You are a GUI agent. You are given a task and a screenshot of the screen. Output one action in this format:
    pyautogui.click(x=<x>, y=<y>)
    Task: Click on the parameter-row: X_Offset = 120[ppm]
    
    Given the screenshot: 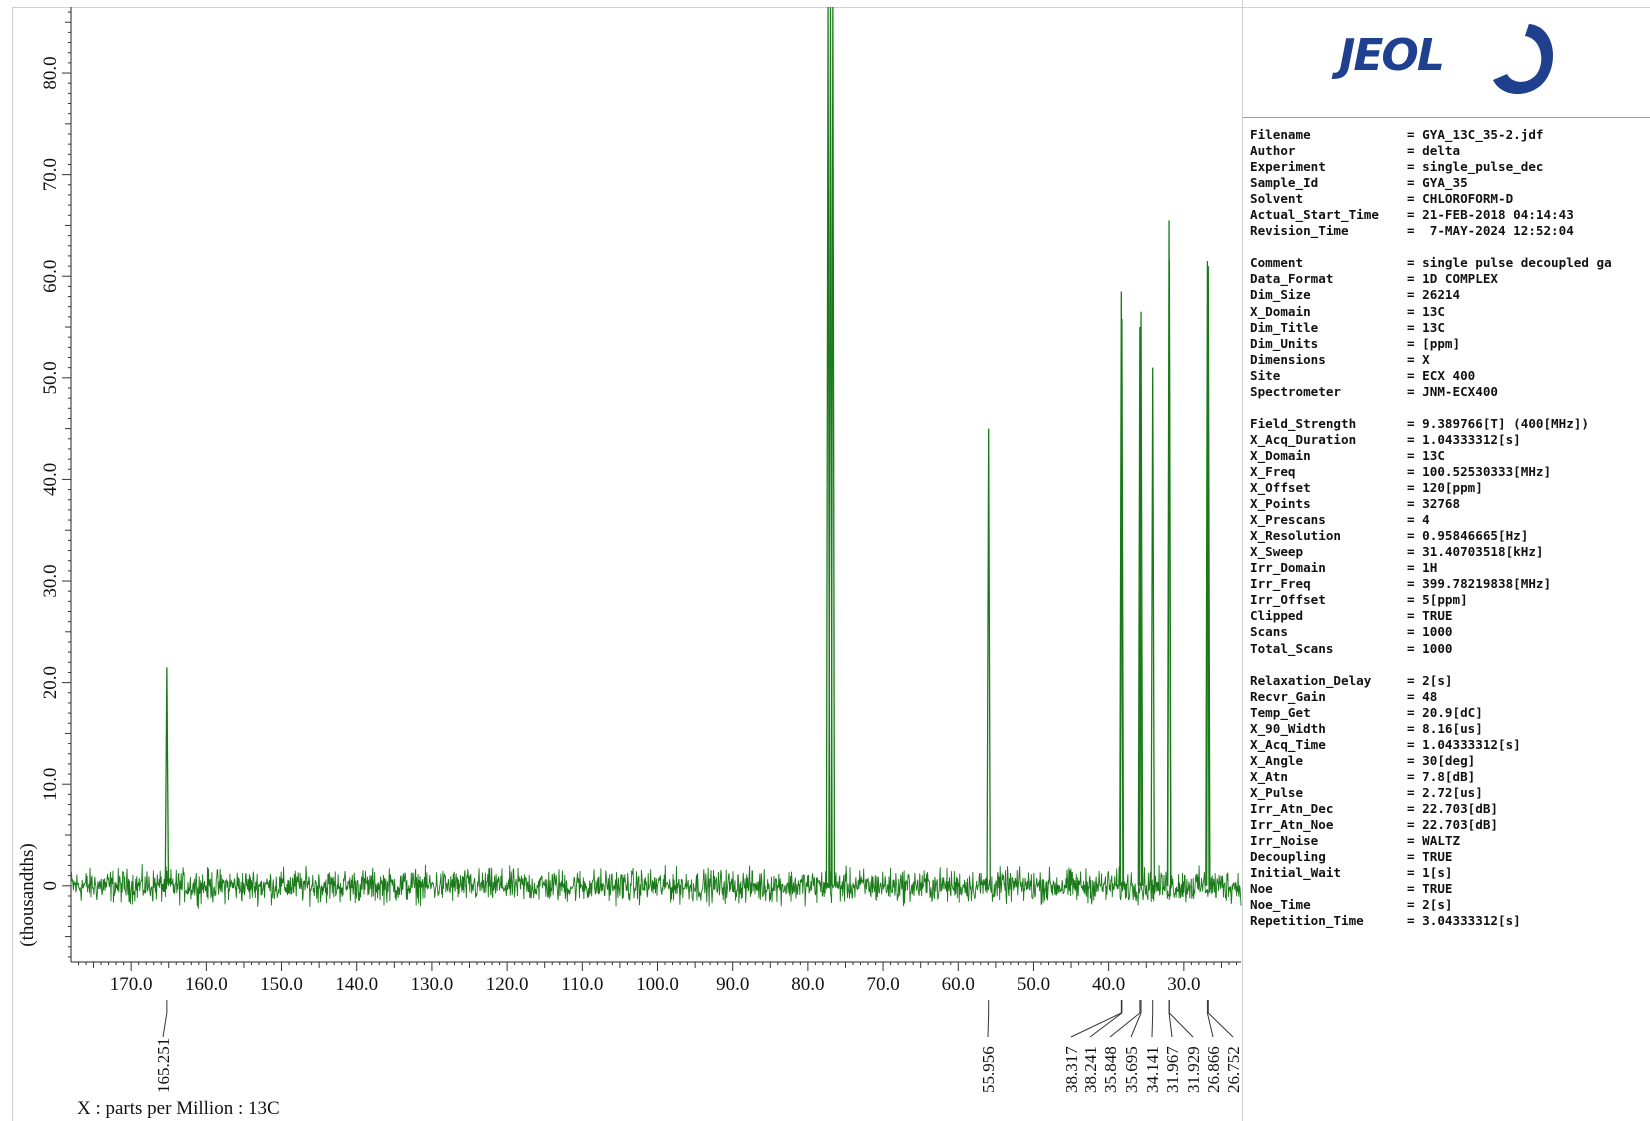 What is the action you would take?
    pyautogui.click(x=1431, y=488)
    